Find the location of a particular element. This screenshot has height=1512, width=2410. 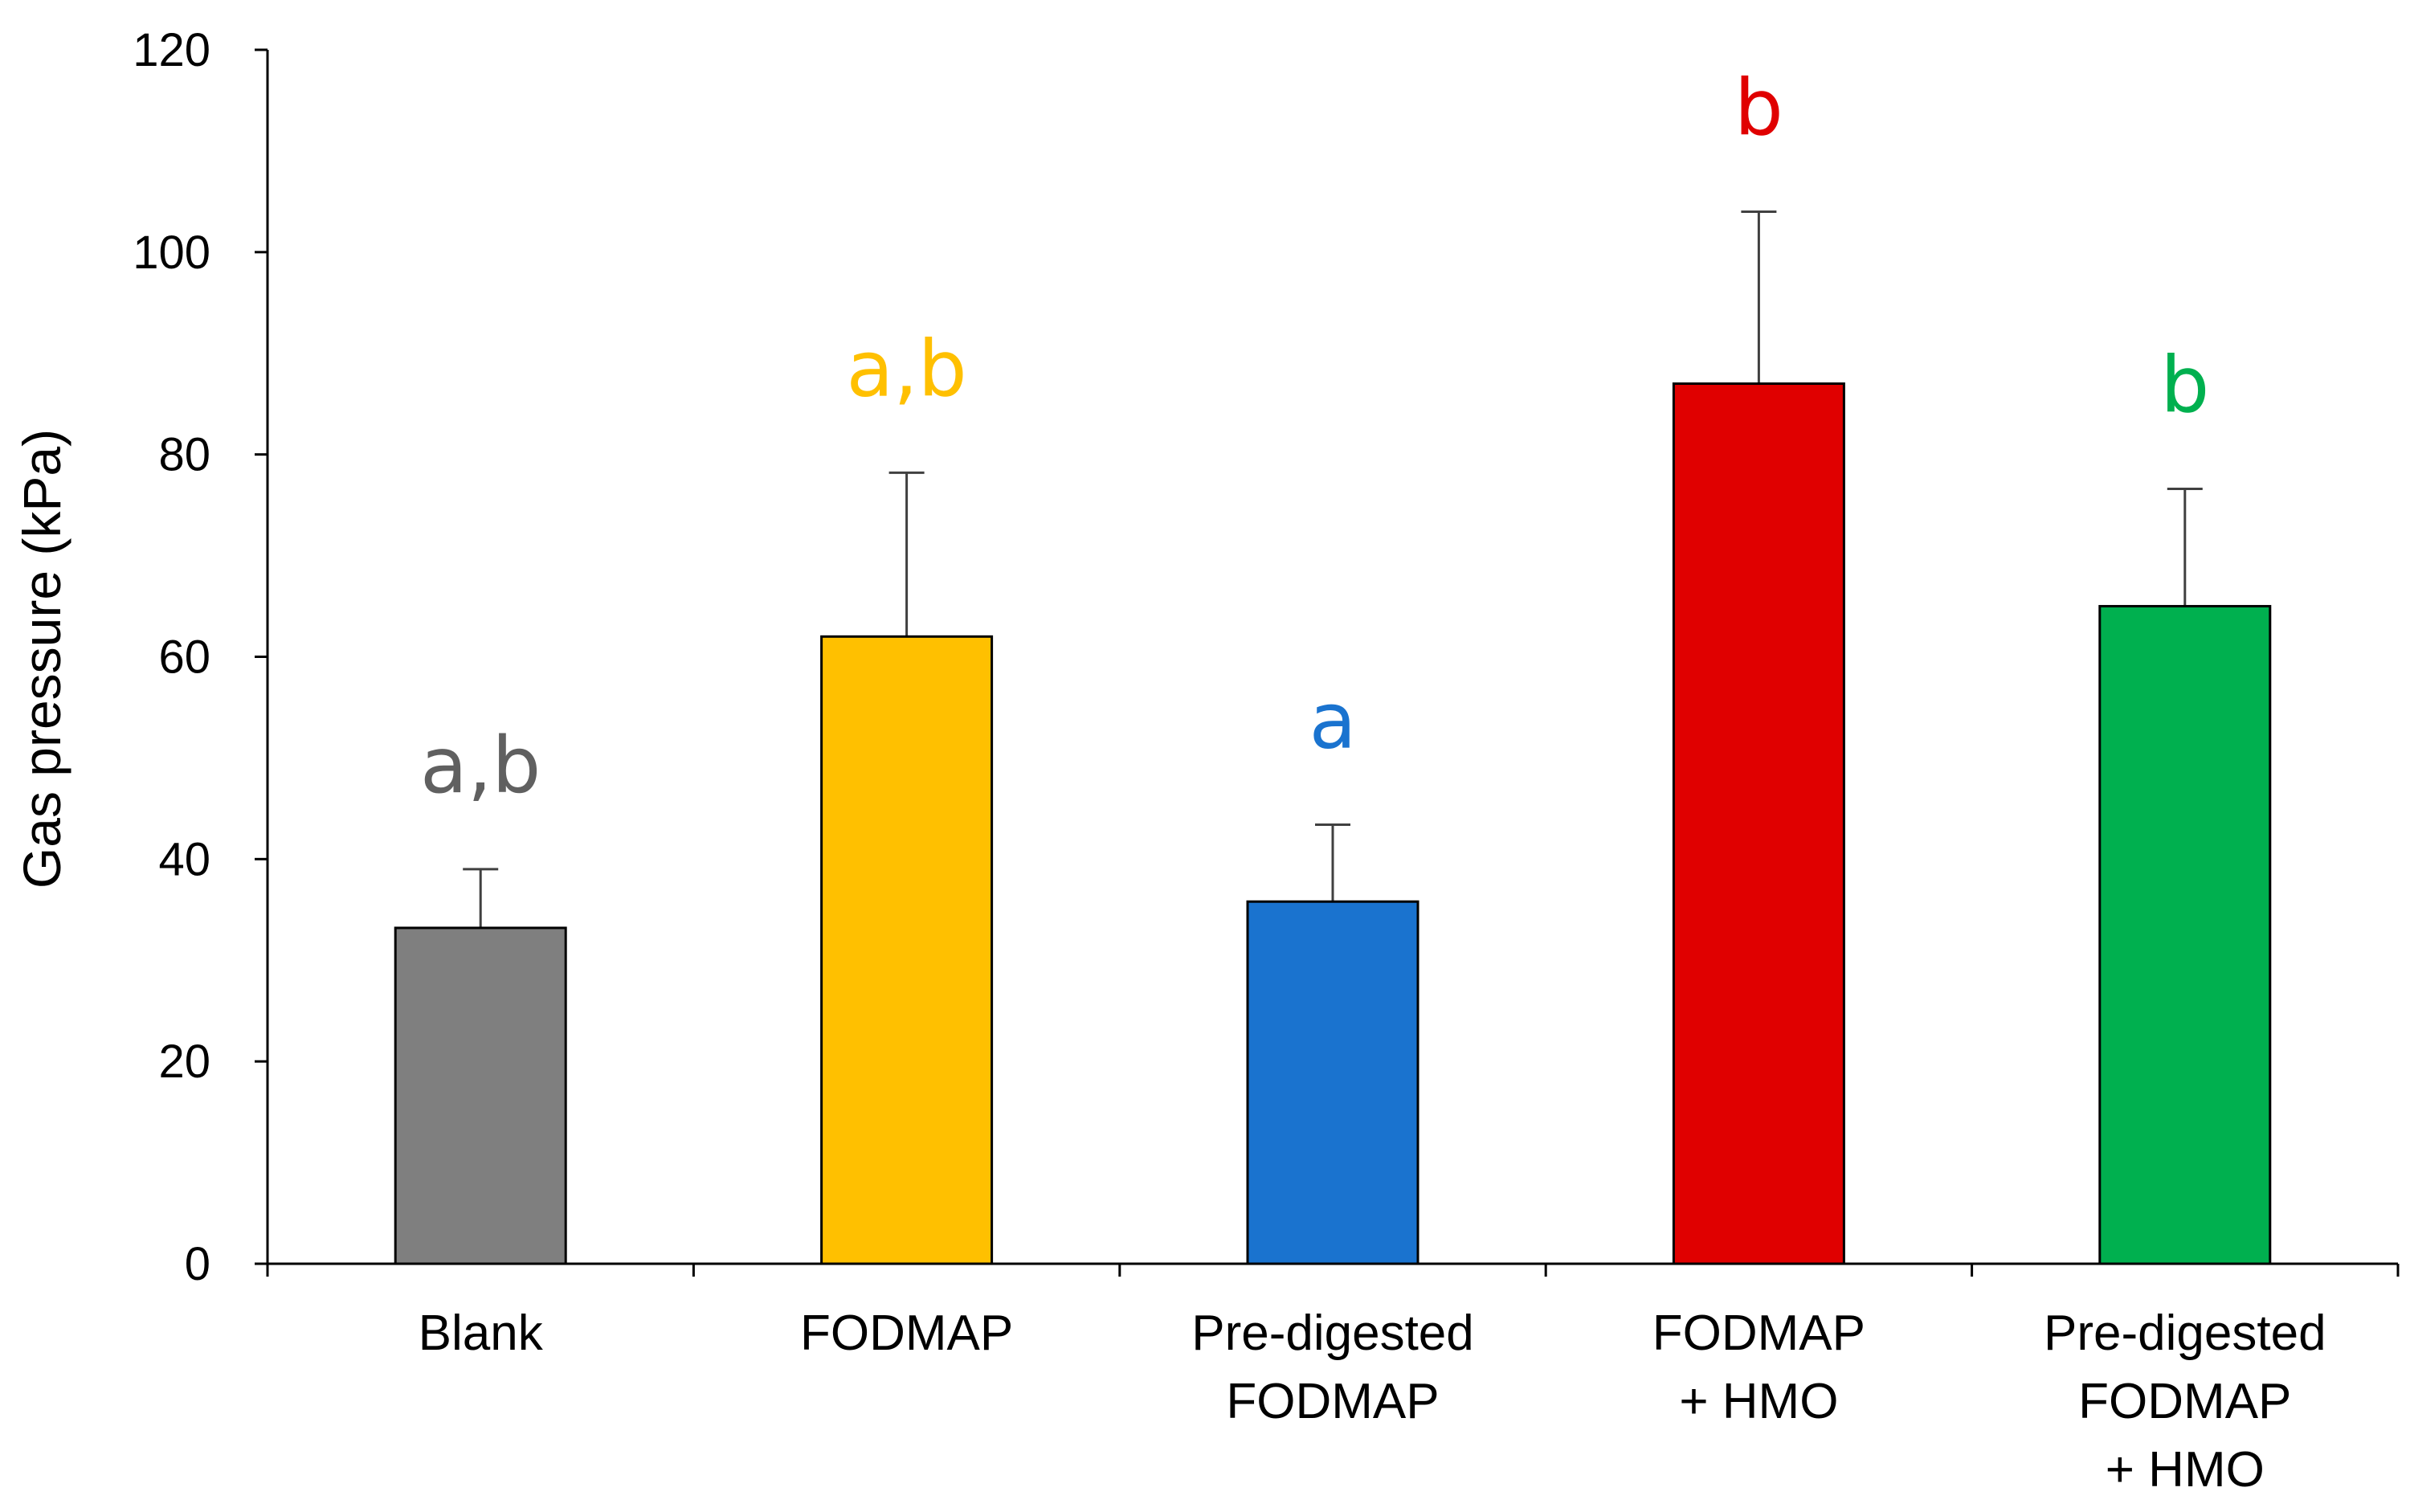

y-tick-label: 80 is located at coordinates (184, 455).